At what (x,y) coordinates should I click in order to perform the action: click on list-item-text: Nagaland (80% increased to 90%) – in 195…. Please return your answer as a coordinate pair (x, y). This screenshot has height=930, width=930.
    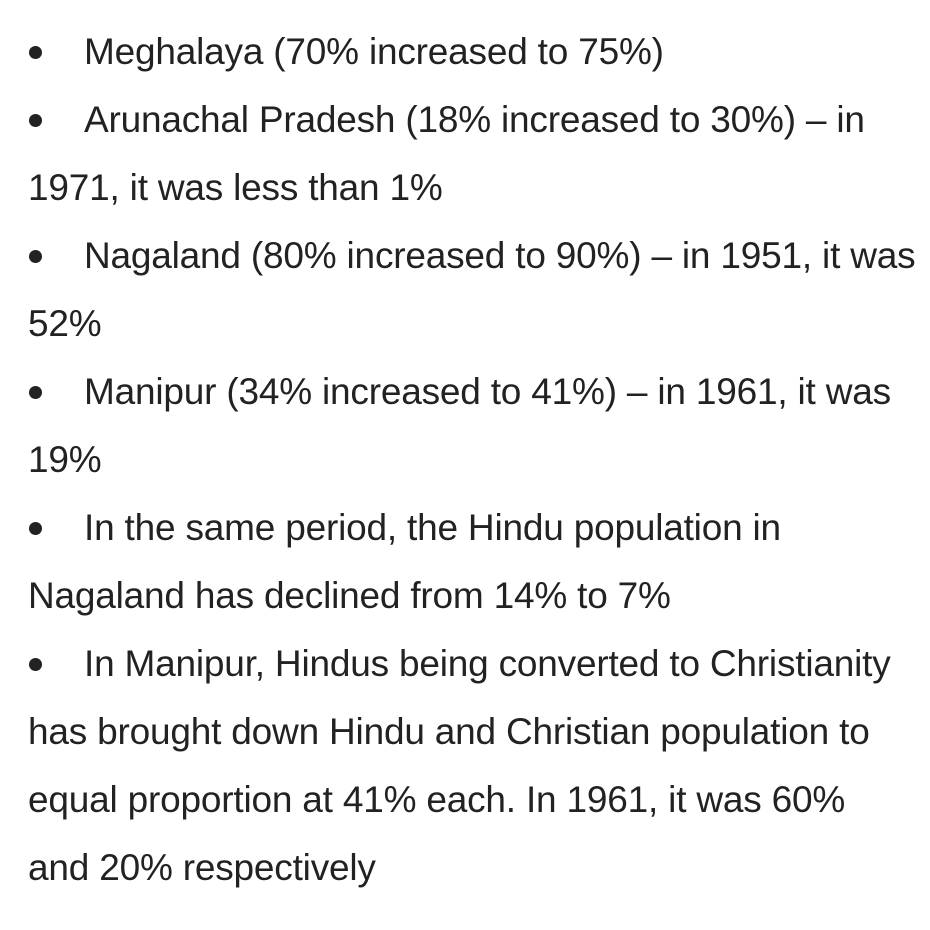
    Looking at the image, I should click on (472, 289).